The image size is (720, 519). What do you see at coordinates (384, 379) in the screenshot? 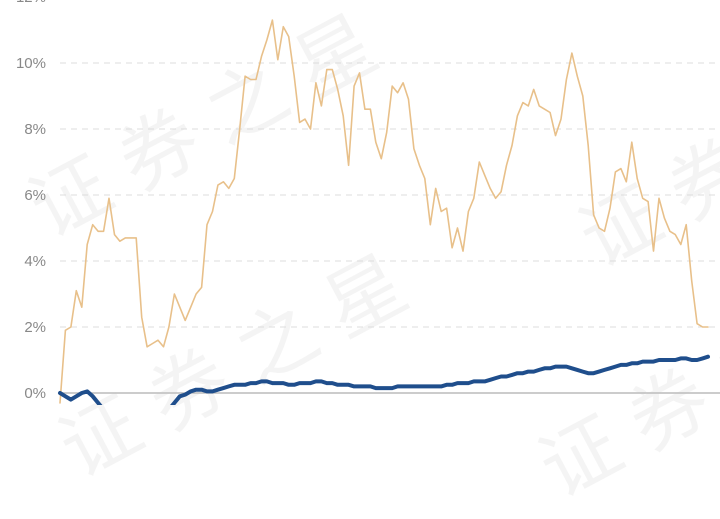
I see `series-line-benchmark` at bounding box center [384, 379].